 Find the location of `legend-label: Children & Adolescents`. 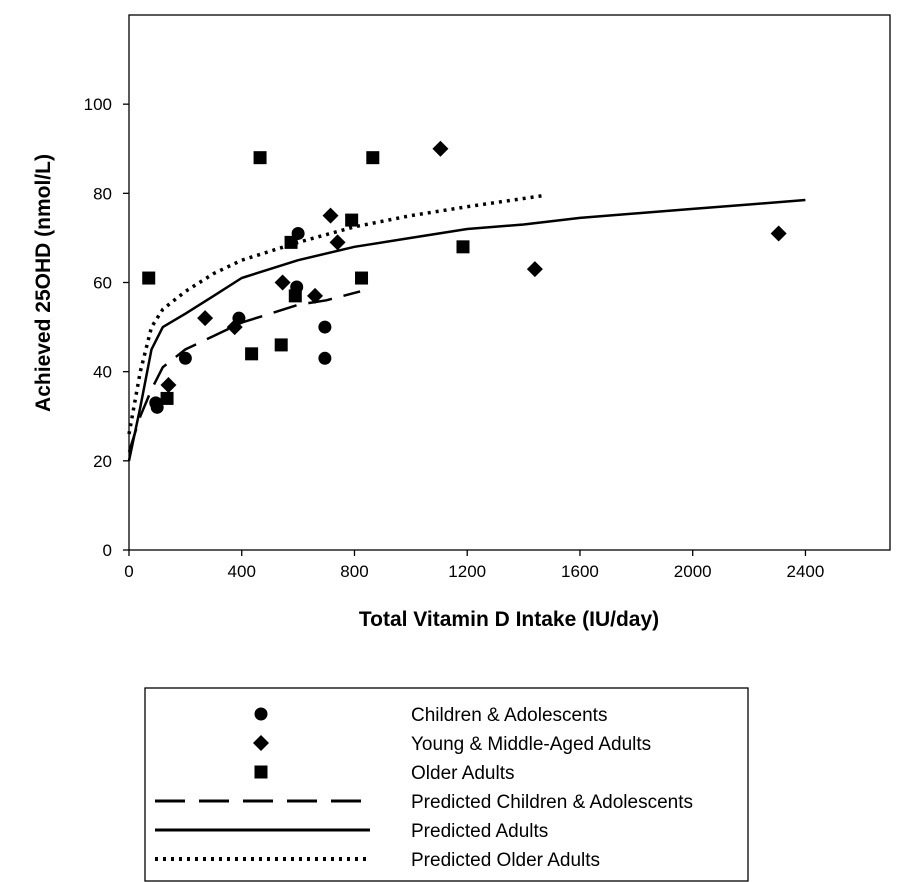

legend-label: Children & Adolescents is located at coordinates (509, 715).